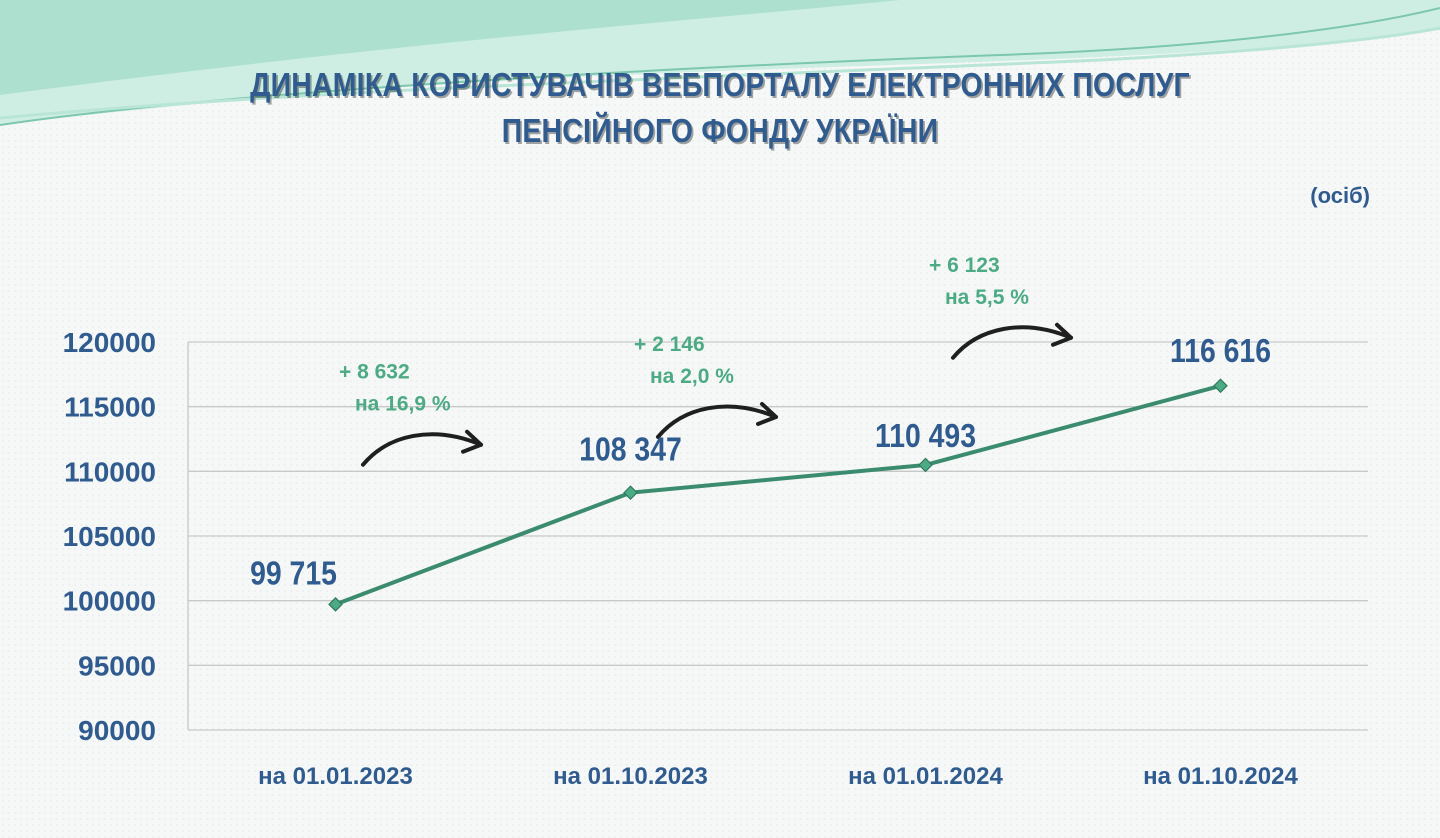  Describe the element at coordinates (109, 342) in the screenshot. I see `y-tick-label: 120000` at that location.